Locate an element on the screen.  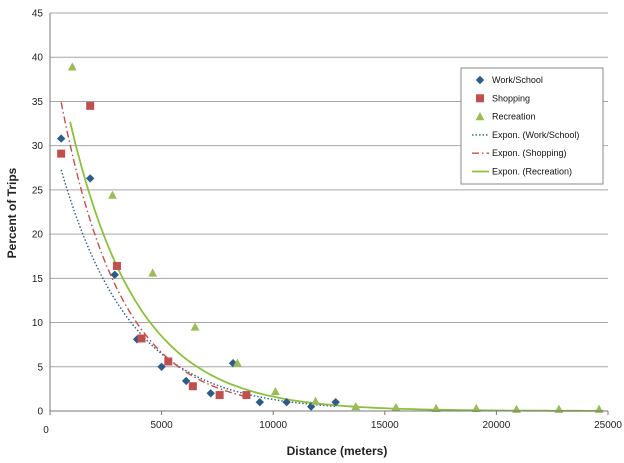
legend-label: Recreation is located at coordinates (514, 117).